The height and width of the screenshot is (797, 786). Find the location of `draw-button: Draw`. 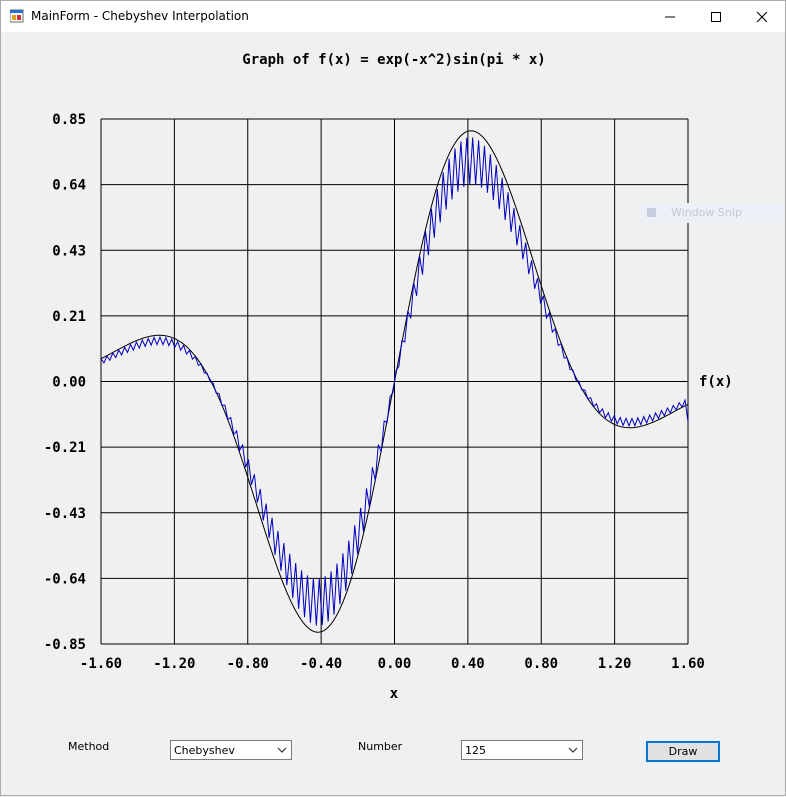

draw-button: Draw is located at coordinates (683, 751).